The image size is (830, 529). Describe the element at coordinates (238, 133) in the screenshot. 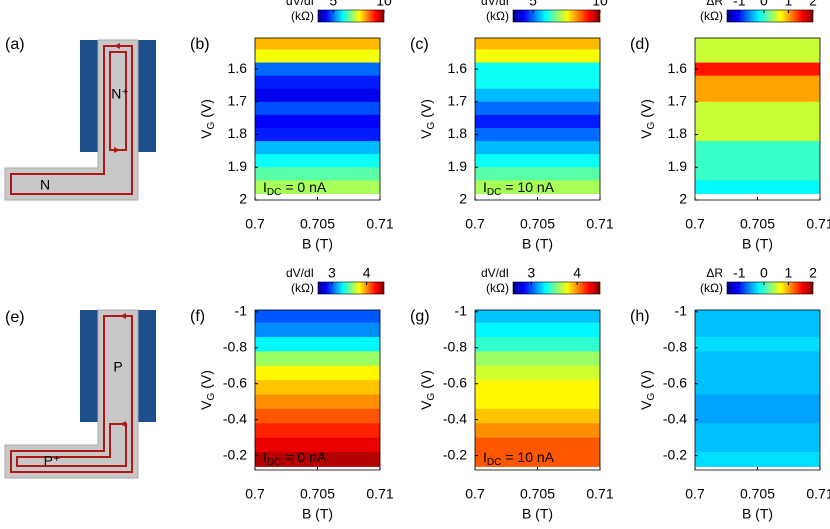

I see `y-tick-label: 1.8` at that location.